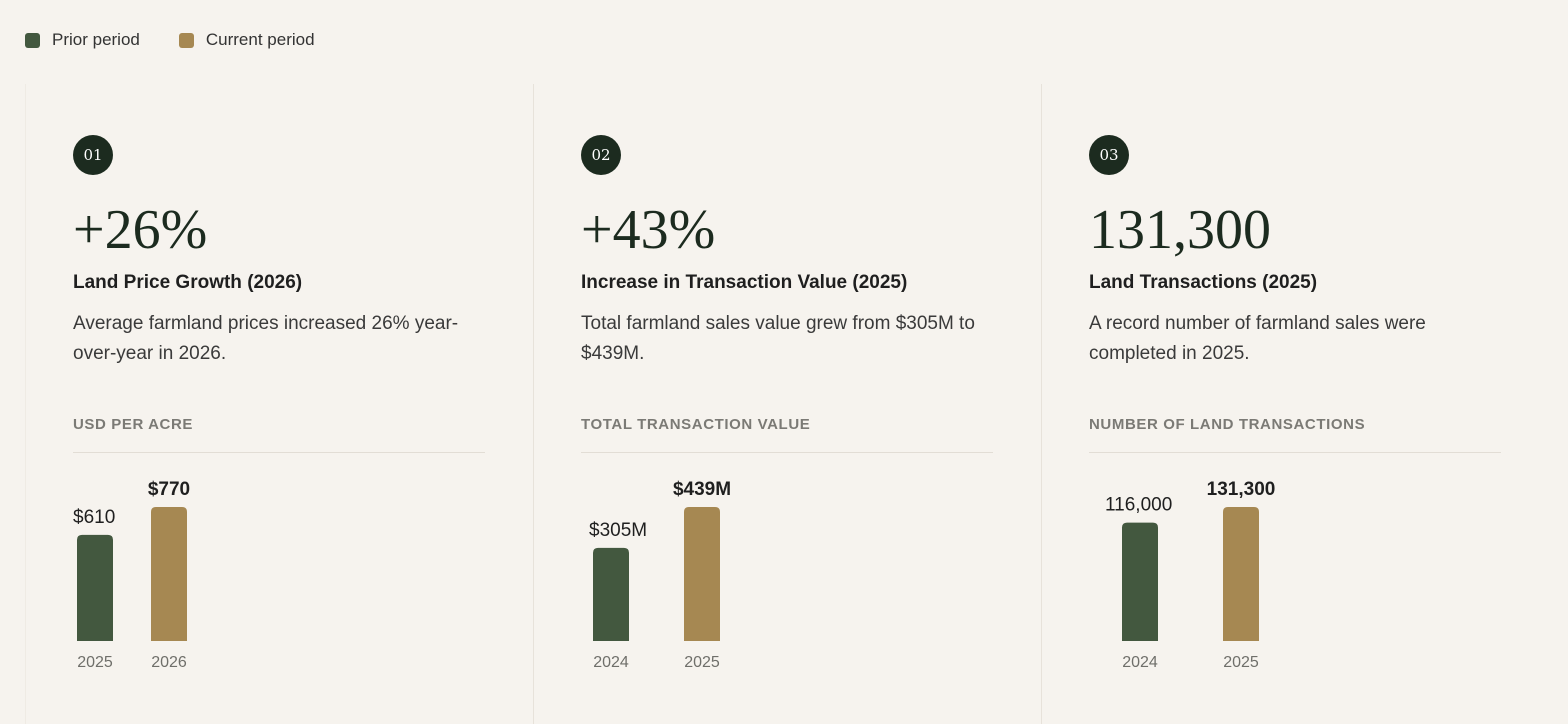  Describe the element at coordinates (32, 40) in the screenshot. I see `legend-swatch-prior` at that location.